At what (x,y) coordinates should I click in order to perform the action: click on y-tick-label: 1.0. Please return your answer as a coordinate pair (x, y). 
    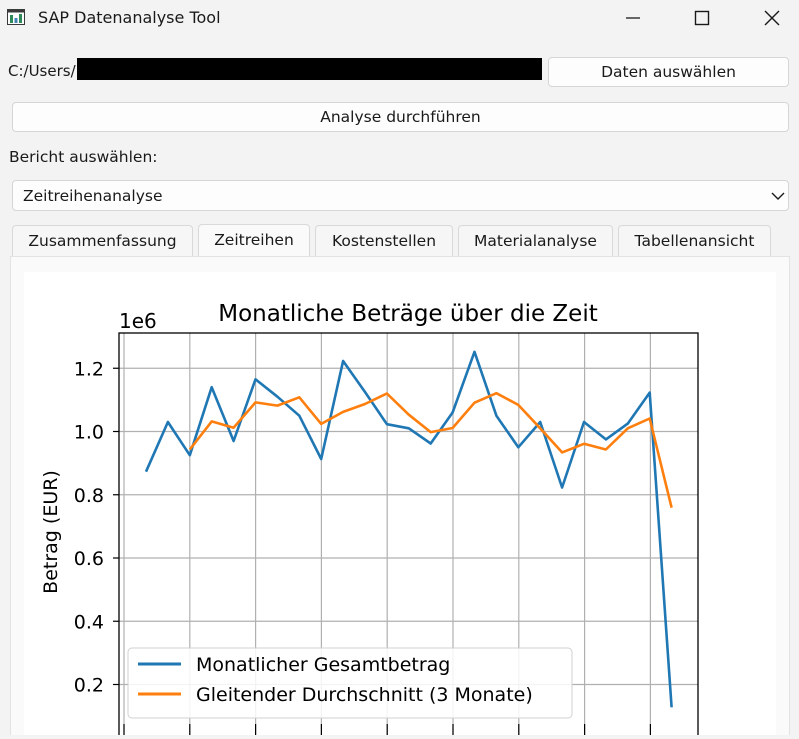
    Looking at the image, I should click on (89, 433).